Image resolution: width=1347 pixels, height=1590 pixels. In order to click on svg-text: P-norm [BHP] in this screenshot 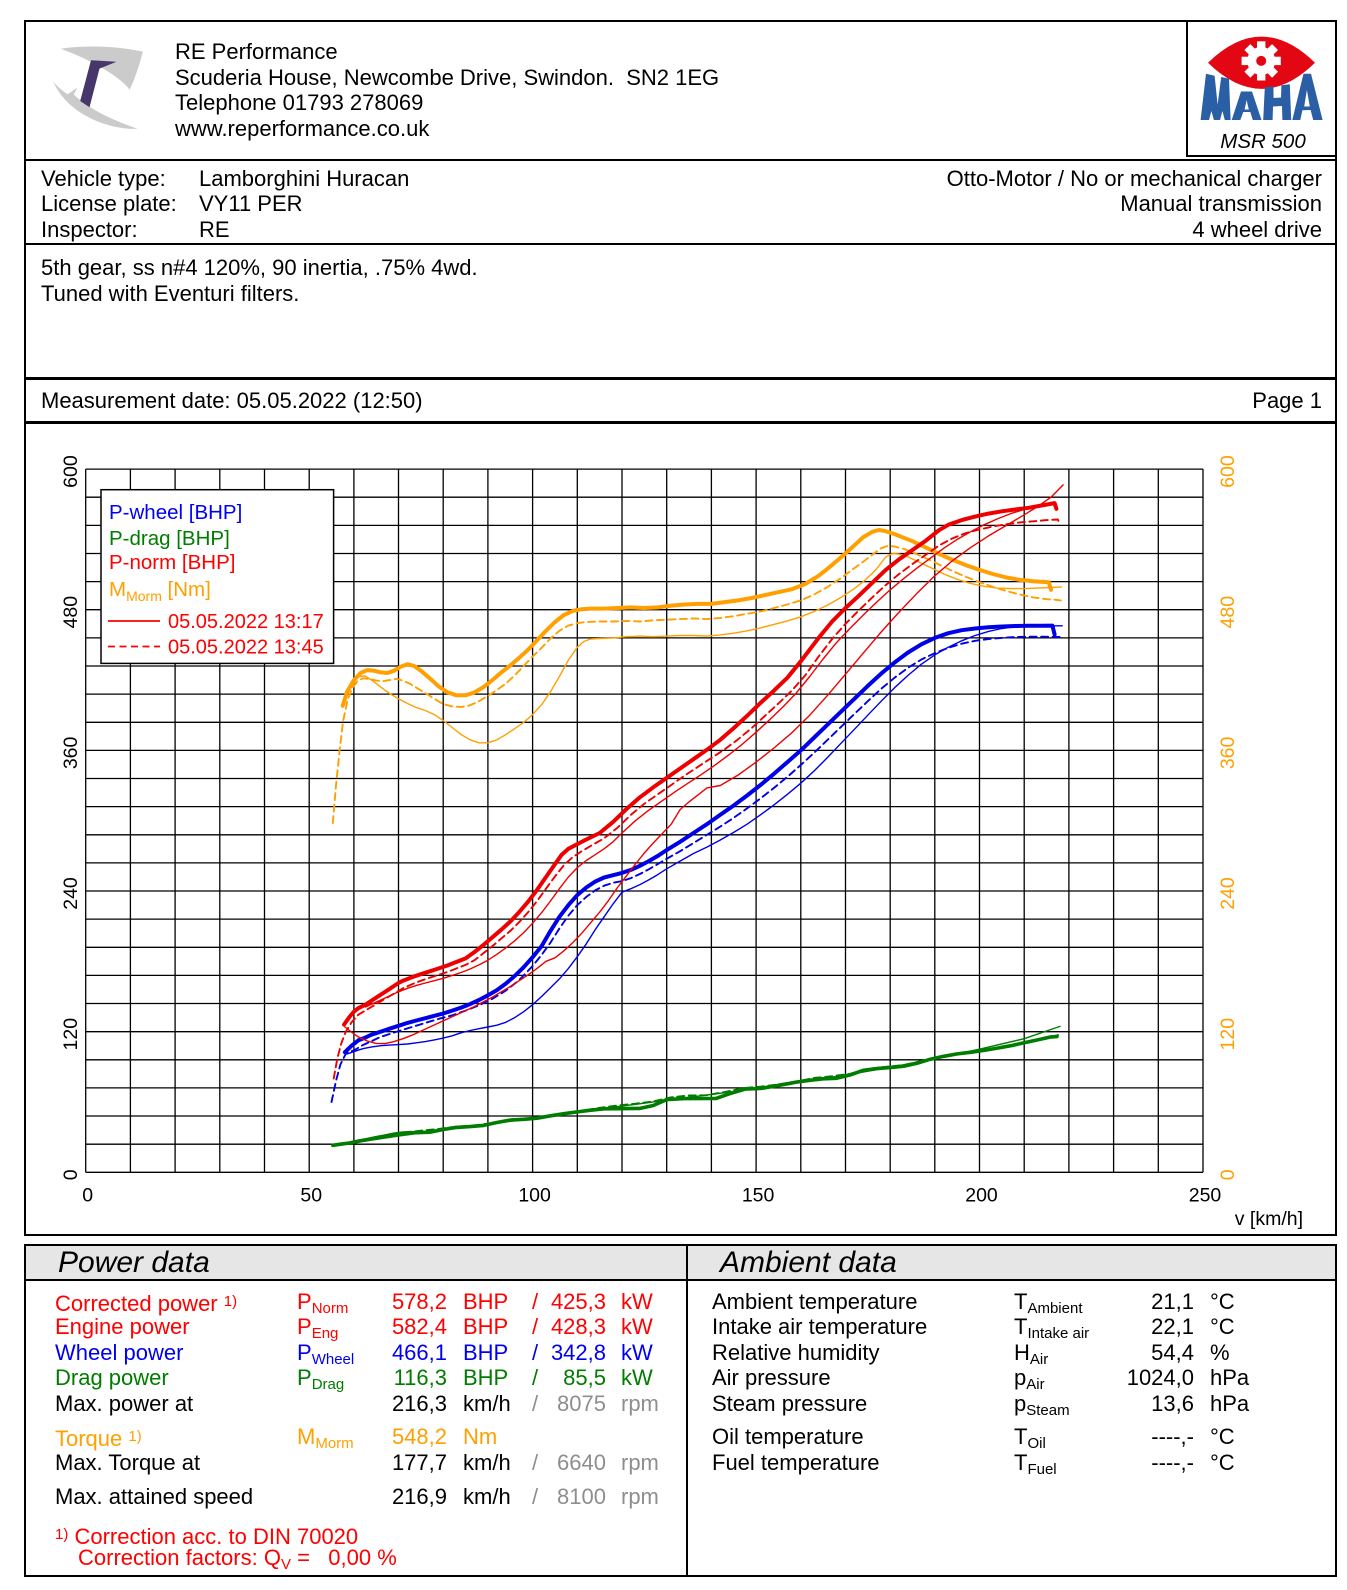, I will do `click(172, 562)`.